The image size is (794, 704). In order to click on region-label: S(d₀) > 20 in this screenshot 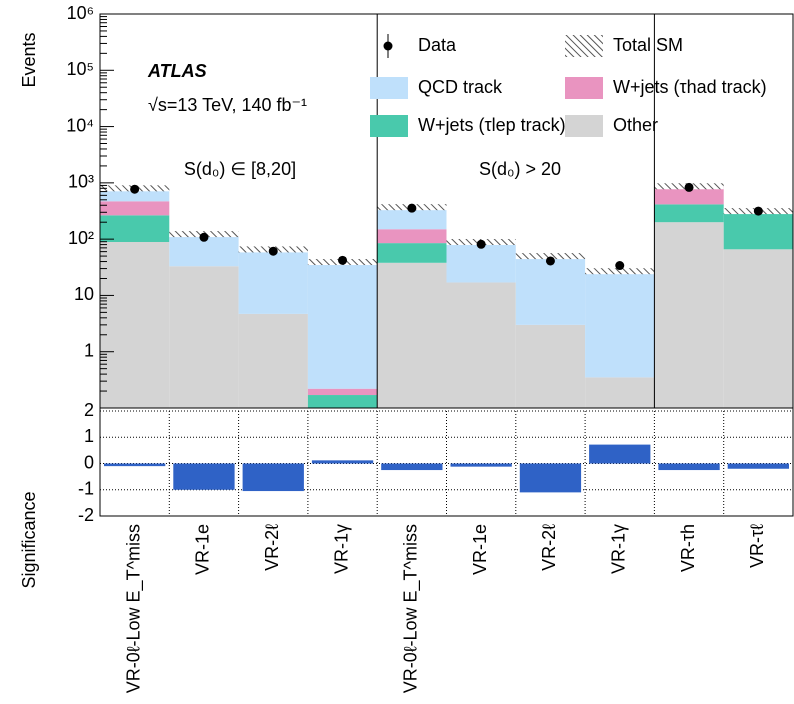, I will do `click(520, 169)`.